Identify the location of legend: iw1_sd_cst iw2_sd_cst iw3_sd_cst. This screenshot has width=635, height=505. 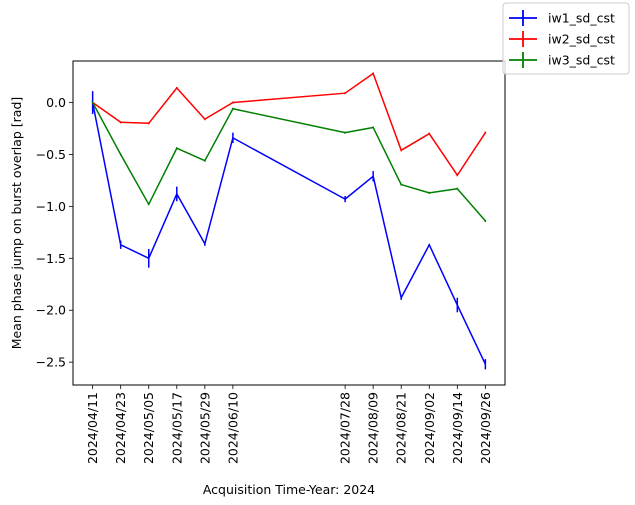
(566, 38).